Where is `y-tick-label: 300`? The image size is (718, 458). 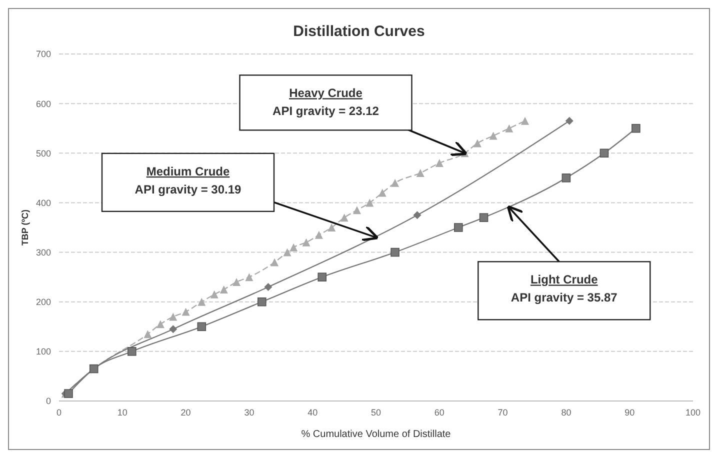 y-tick-label: 300 is located at coordinates (43, 252).